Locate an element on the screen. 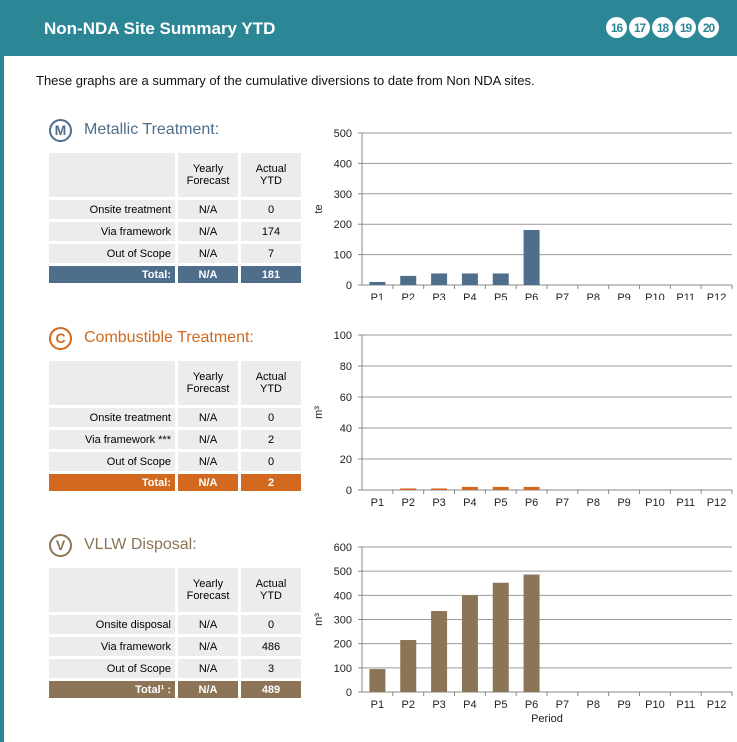  table-cell: 7 is located at coordinates (271, 253).